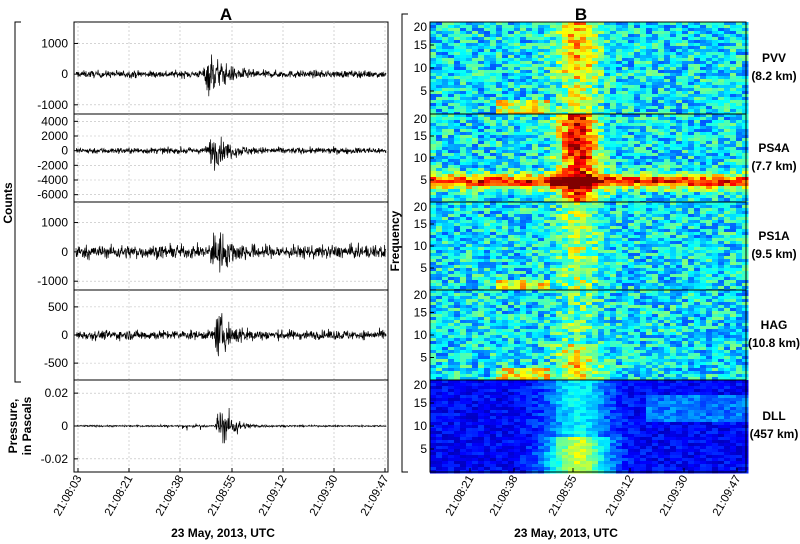 This screenshot has height=544, width=800. I want to click on y-tick-label: 500, so click(58, 307).